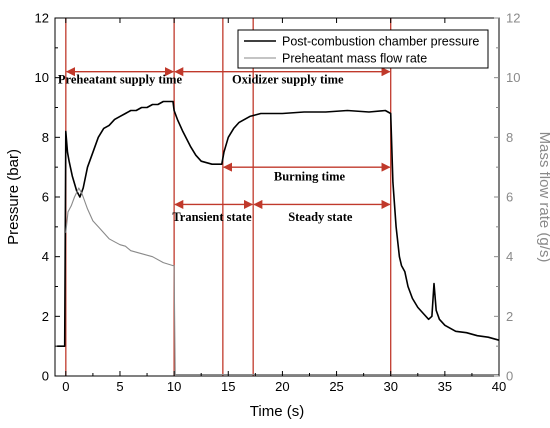 Image resolution: width=550 pixels, height=428 pixels. What do you see at coordinates (509, 137) in the screenshot?
I see `y2-tick-label: 8` at bounding box center [509, 137].